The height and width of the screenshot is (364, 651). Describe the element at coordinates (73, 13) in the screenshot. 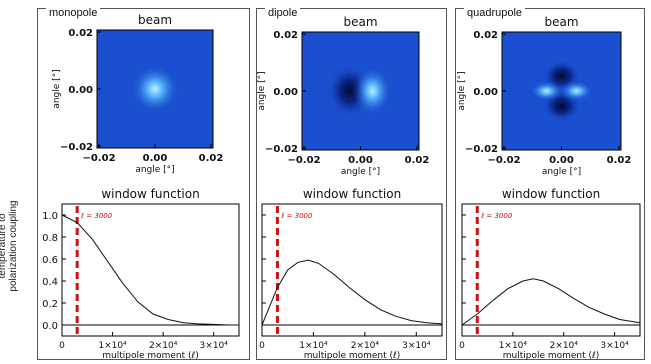

I see `panel-title: monopole` at that location.